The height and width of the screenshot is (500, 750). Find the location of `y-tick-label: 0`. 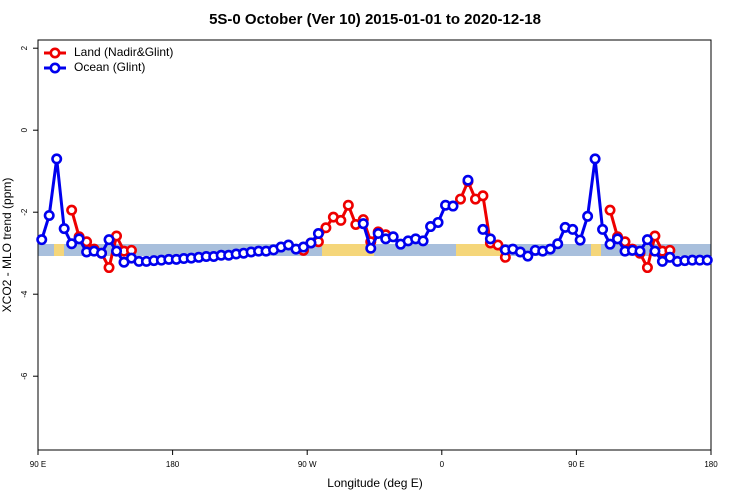

y-tick-label: 0 is located at coordinates (24, 129).